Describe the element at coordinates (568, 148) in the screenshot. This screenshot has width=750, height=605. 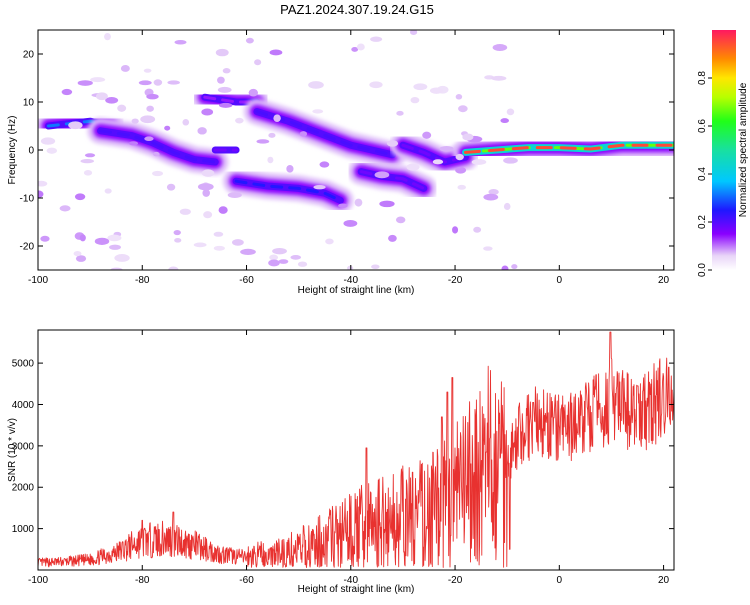
I see `heatmap-track-max` at that location.